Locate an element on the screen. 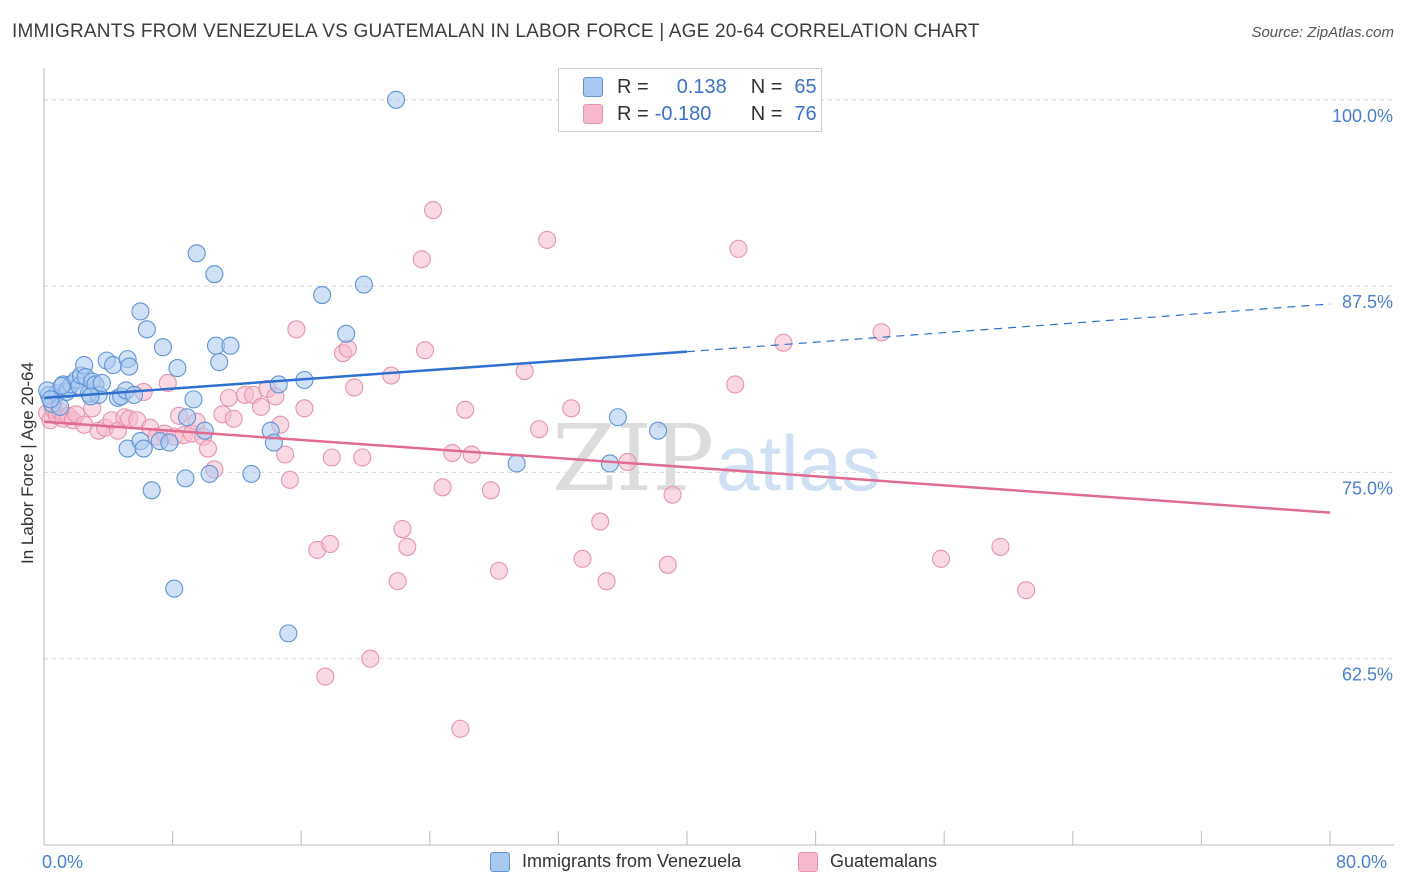 This screenshot has width=1406, height=892. x-tick-label-min: 0.0% is located at coordinates (63, 862).